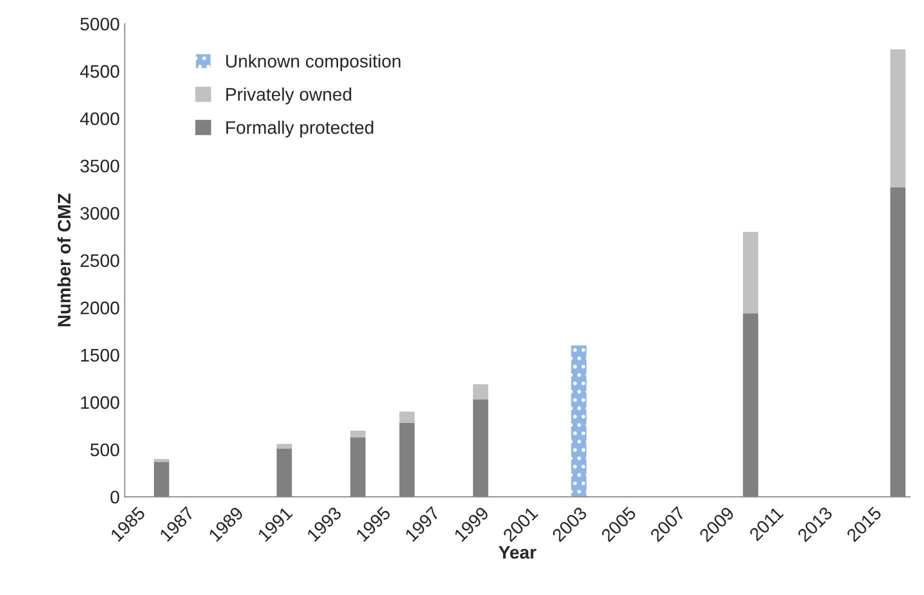  I want to click on y-tick-label: 4500, so click(100, 71).